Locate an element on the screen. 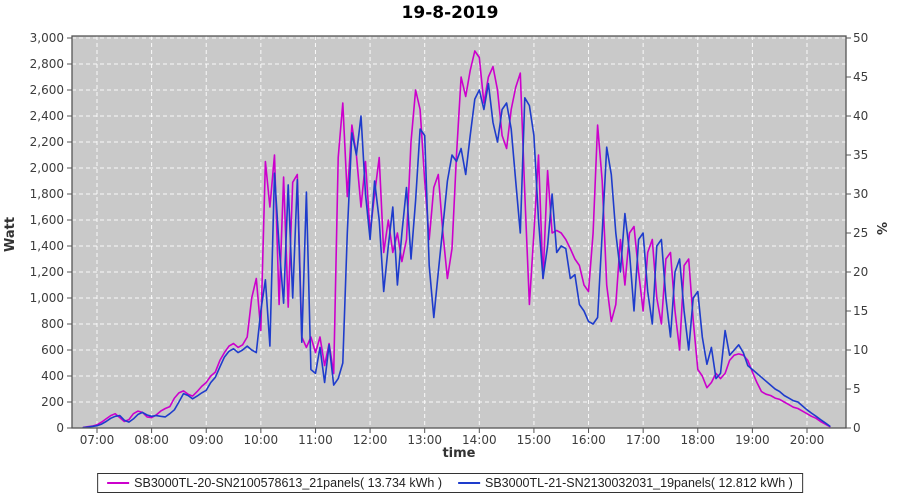 This screenshot has height=500, width=900. y-left-tick-label: 200 is located at coordinates (52, 402).